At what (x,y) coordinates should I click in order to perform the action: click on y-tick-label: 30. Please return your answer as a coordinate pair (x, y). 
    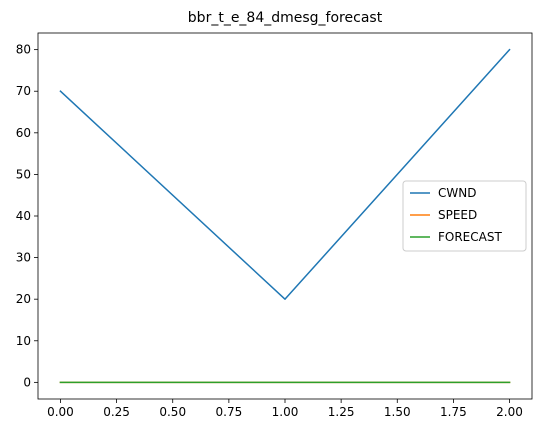
    Looking at the image, I should click on (23, 258).